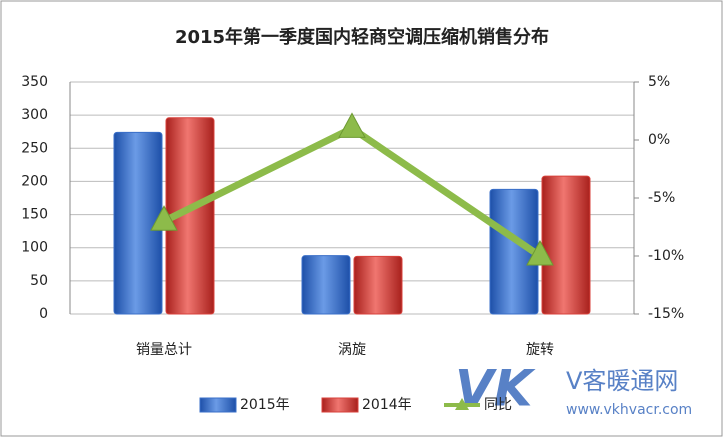 The image size is (723, 437). Describe the element at coordinates (43, 314) in the screenshot. I see `y-tick-label: 0` at that location.